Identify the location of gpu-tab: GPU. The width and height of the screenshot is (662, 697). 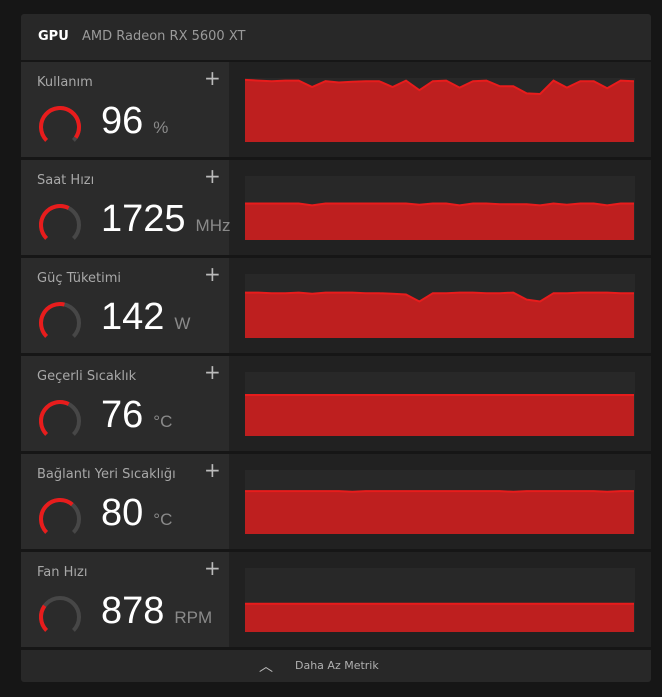
(53, 36).